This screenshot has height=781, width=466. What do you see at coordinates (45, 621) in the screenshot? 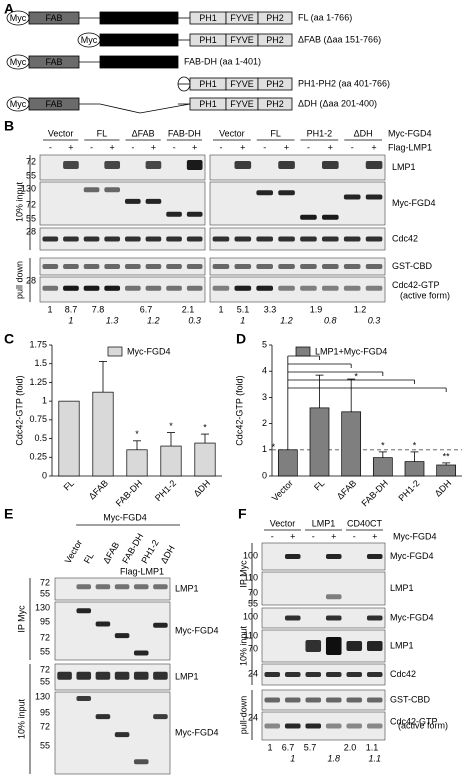
I see `mw-marker: 95` at bounding box center [45, 621].